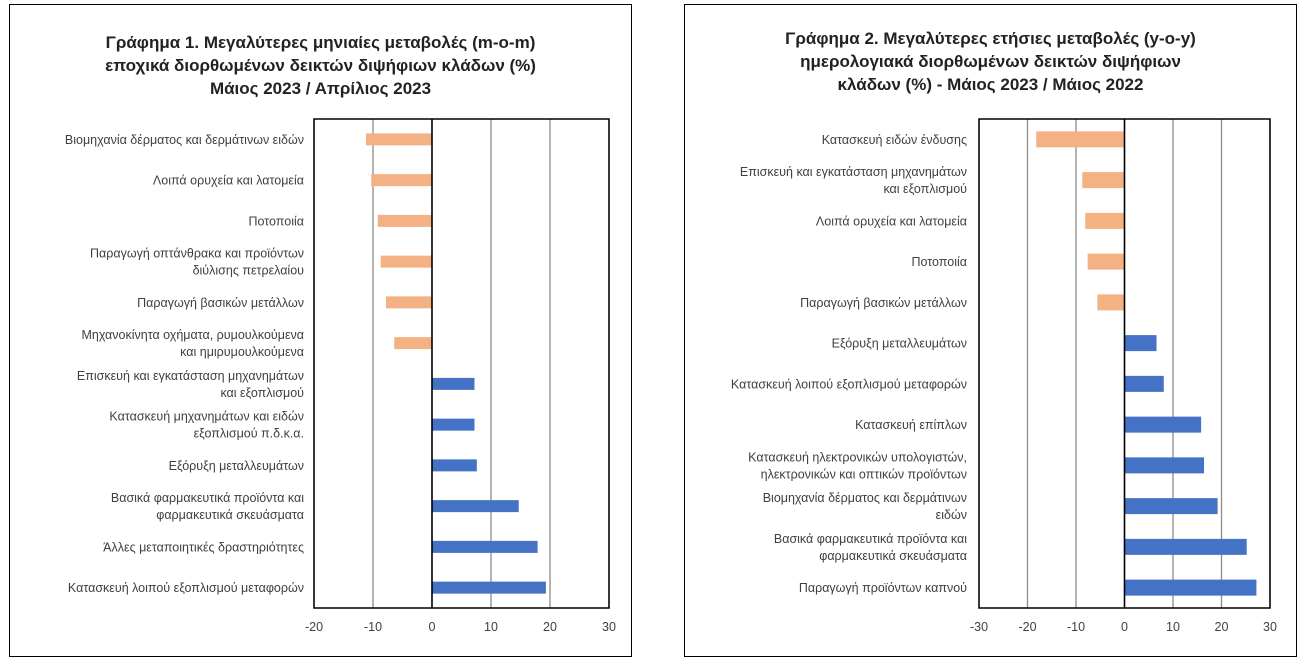 The height and width of the screenshot is (669, 1307). Describe the element at coordinates (911, 425) in the screenshot. I see `category-label: Κατασκευή επίπλων` at that location.